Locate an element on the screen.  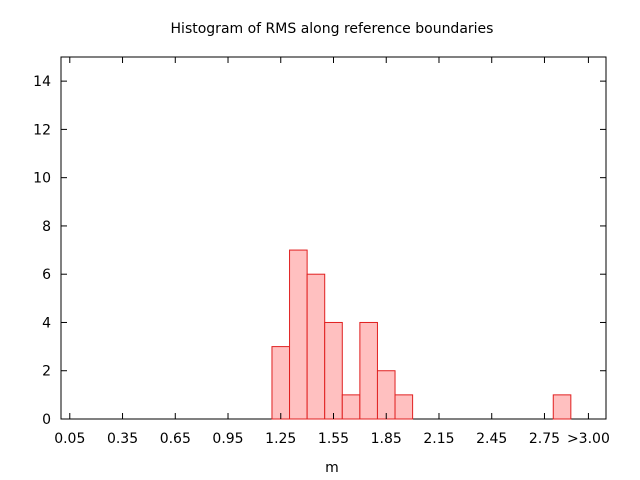
y-tick-label: 10 is located at coordinates (42, 179).